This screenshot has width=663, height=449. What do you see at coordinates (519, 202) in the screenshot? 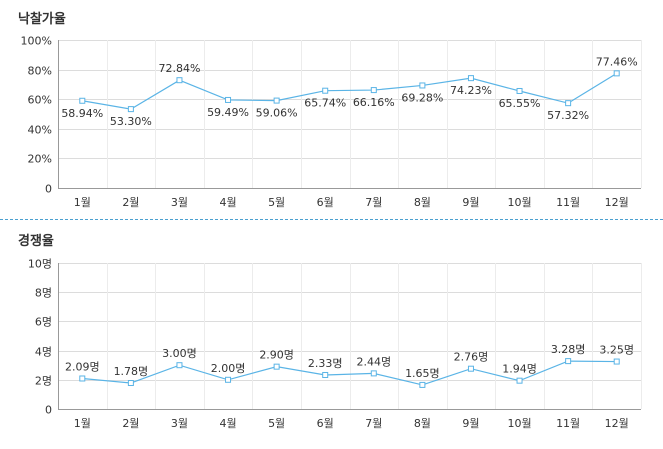
I see `c1-x-tick-label: 10월` at bounding box center [519, 202].